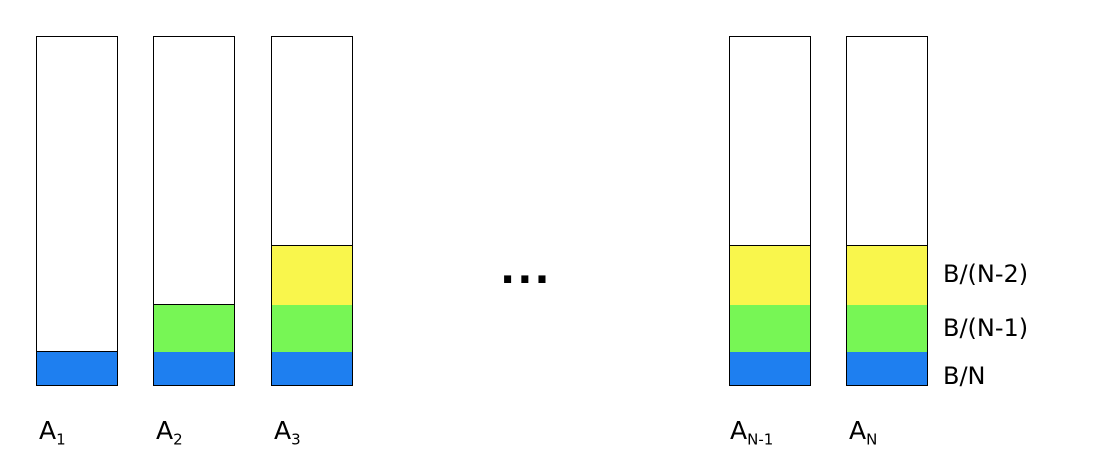 The height and width of the screenshot is (476, 1096). I want to click on column-a3, so click(312, 211).